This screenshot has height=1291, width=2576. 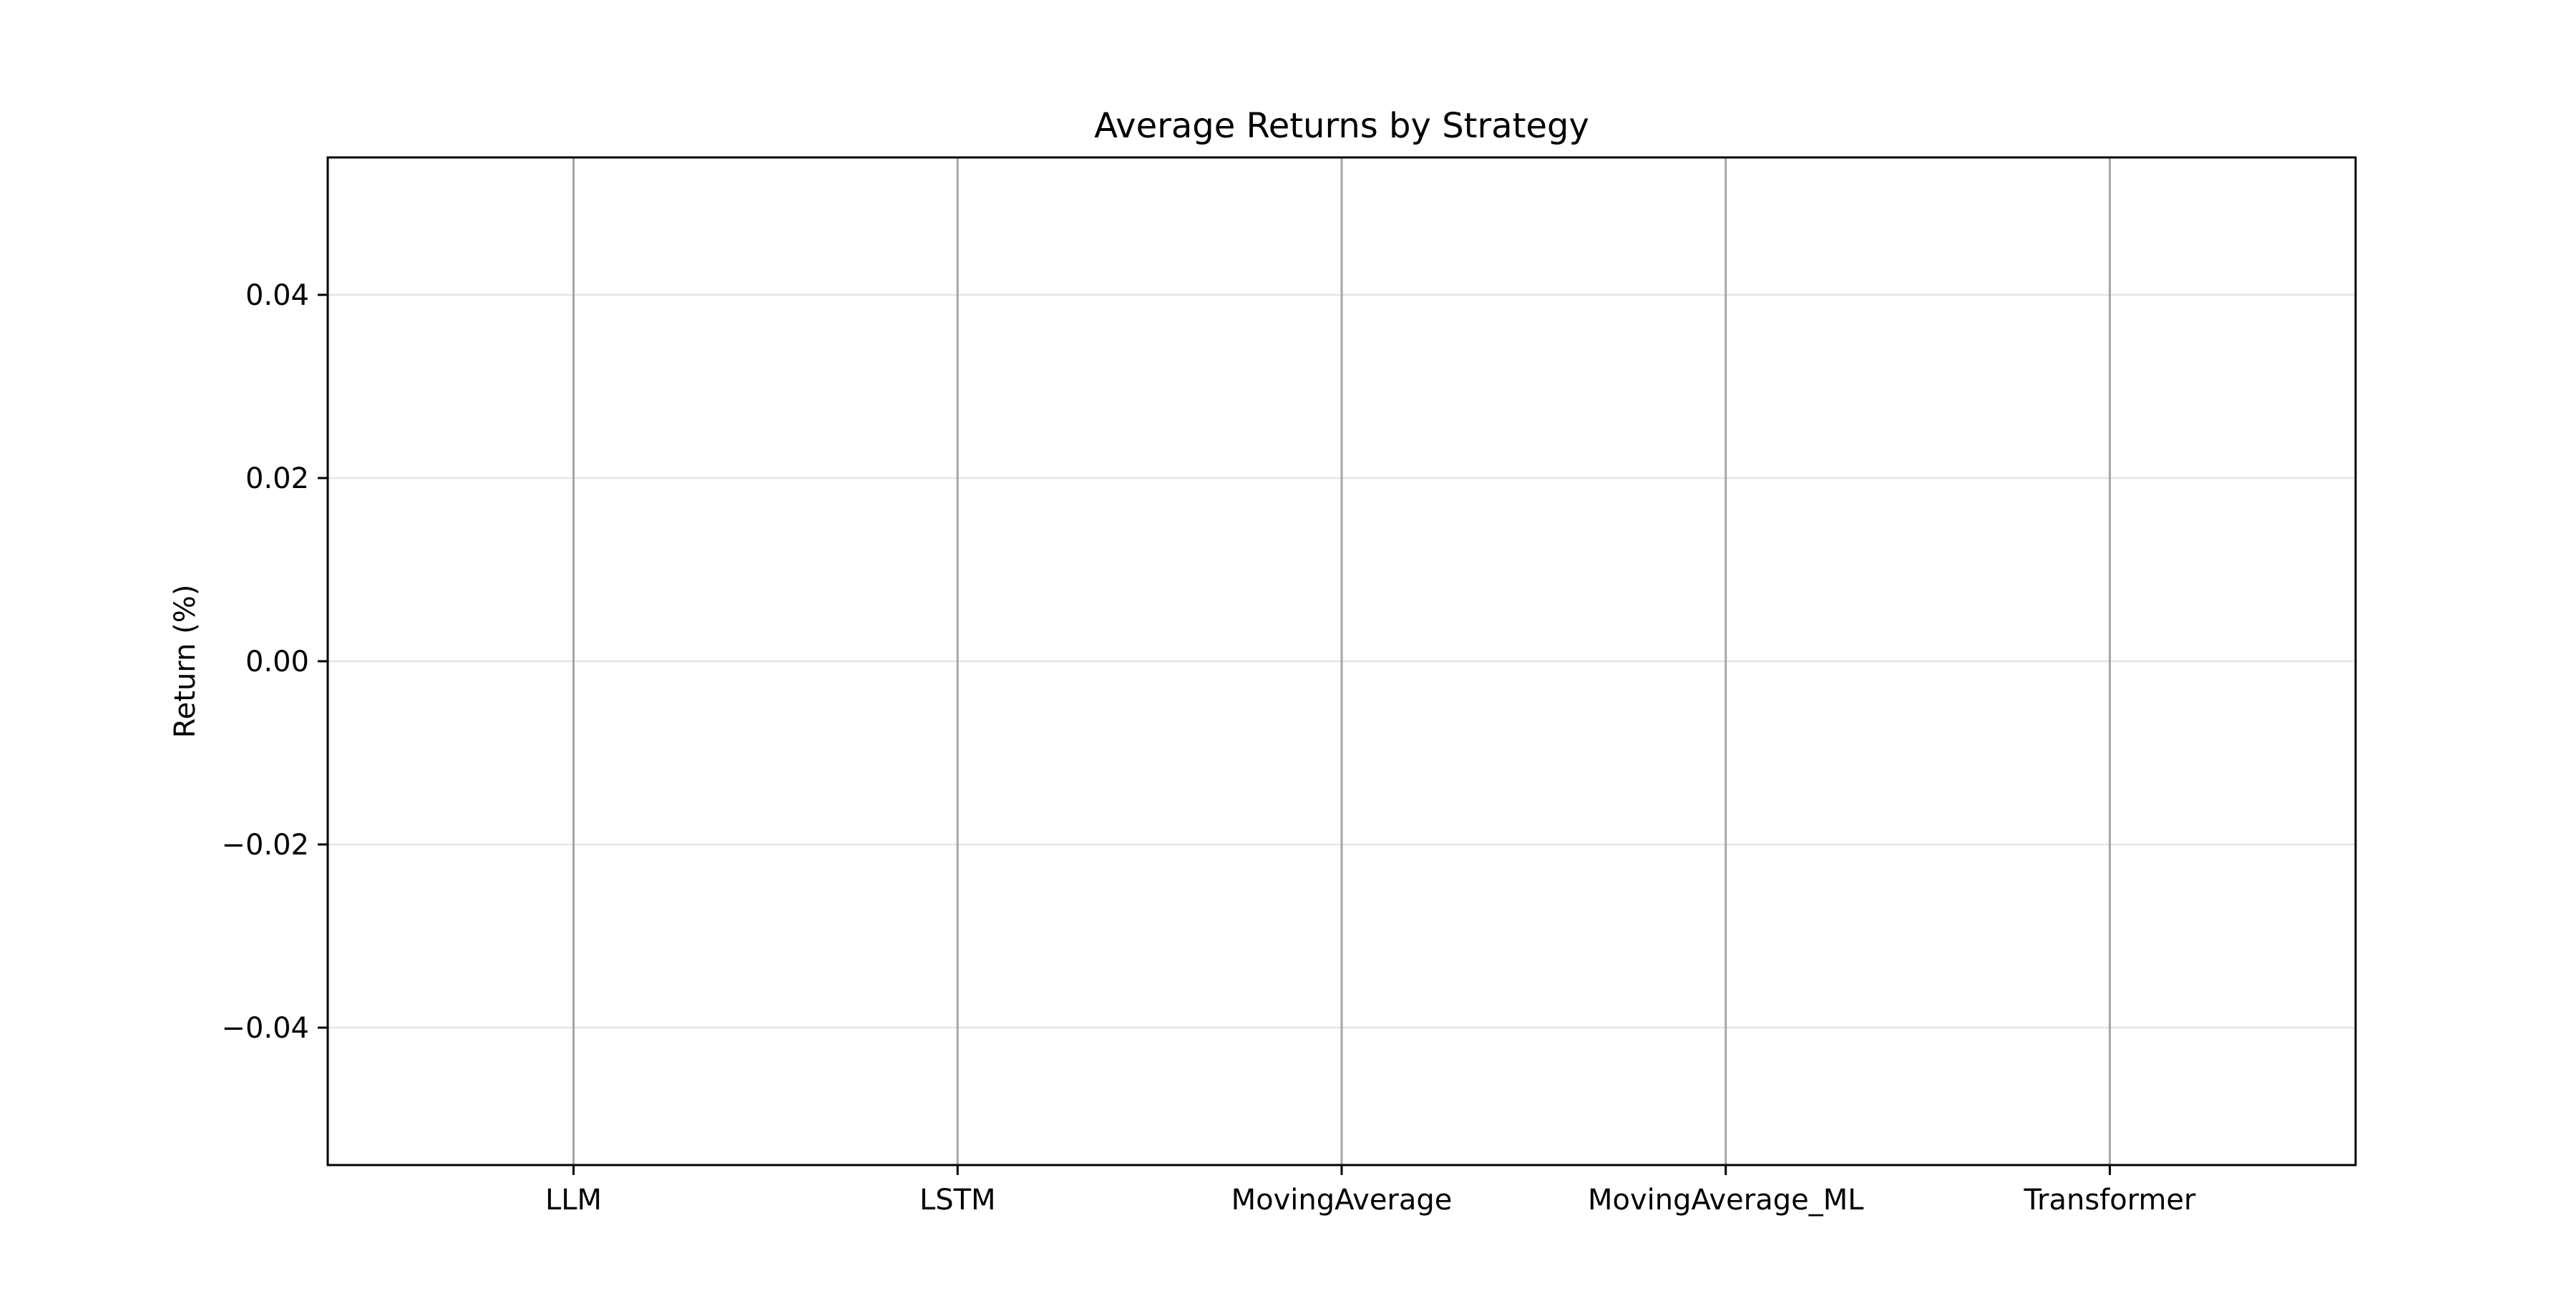 I want to click on y-axis-ticks: −0.04 −0.02 0.00 0.02 0.04, so click(x=274, y=662).